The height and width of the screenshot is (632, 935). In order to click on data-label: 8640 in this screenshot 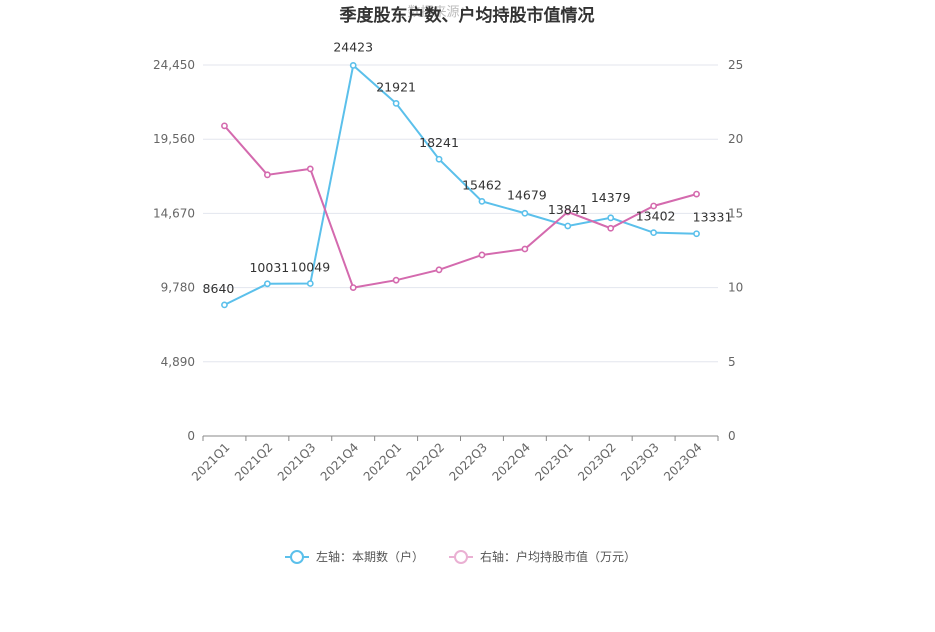, I will do `click(219, 288)`.